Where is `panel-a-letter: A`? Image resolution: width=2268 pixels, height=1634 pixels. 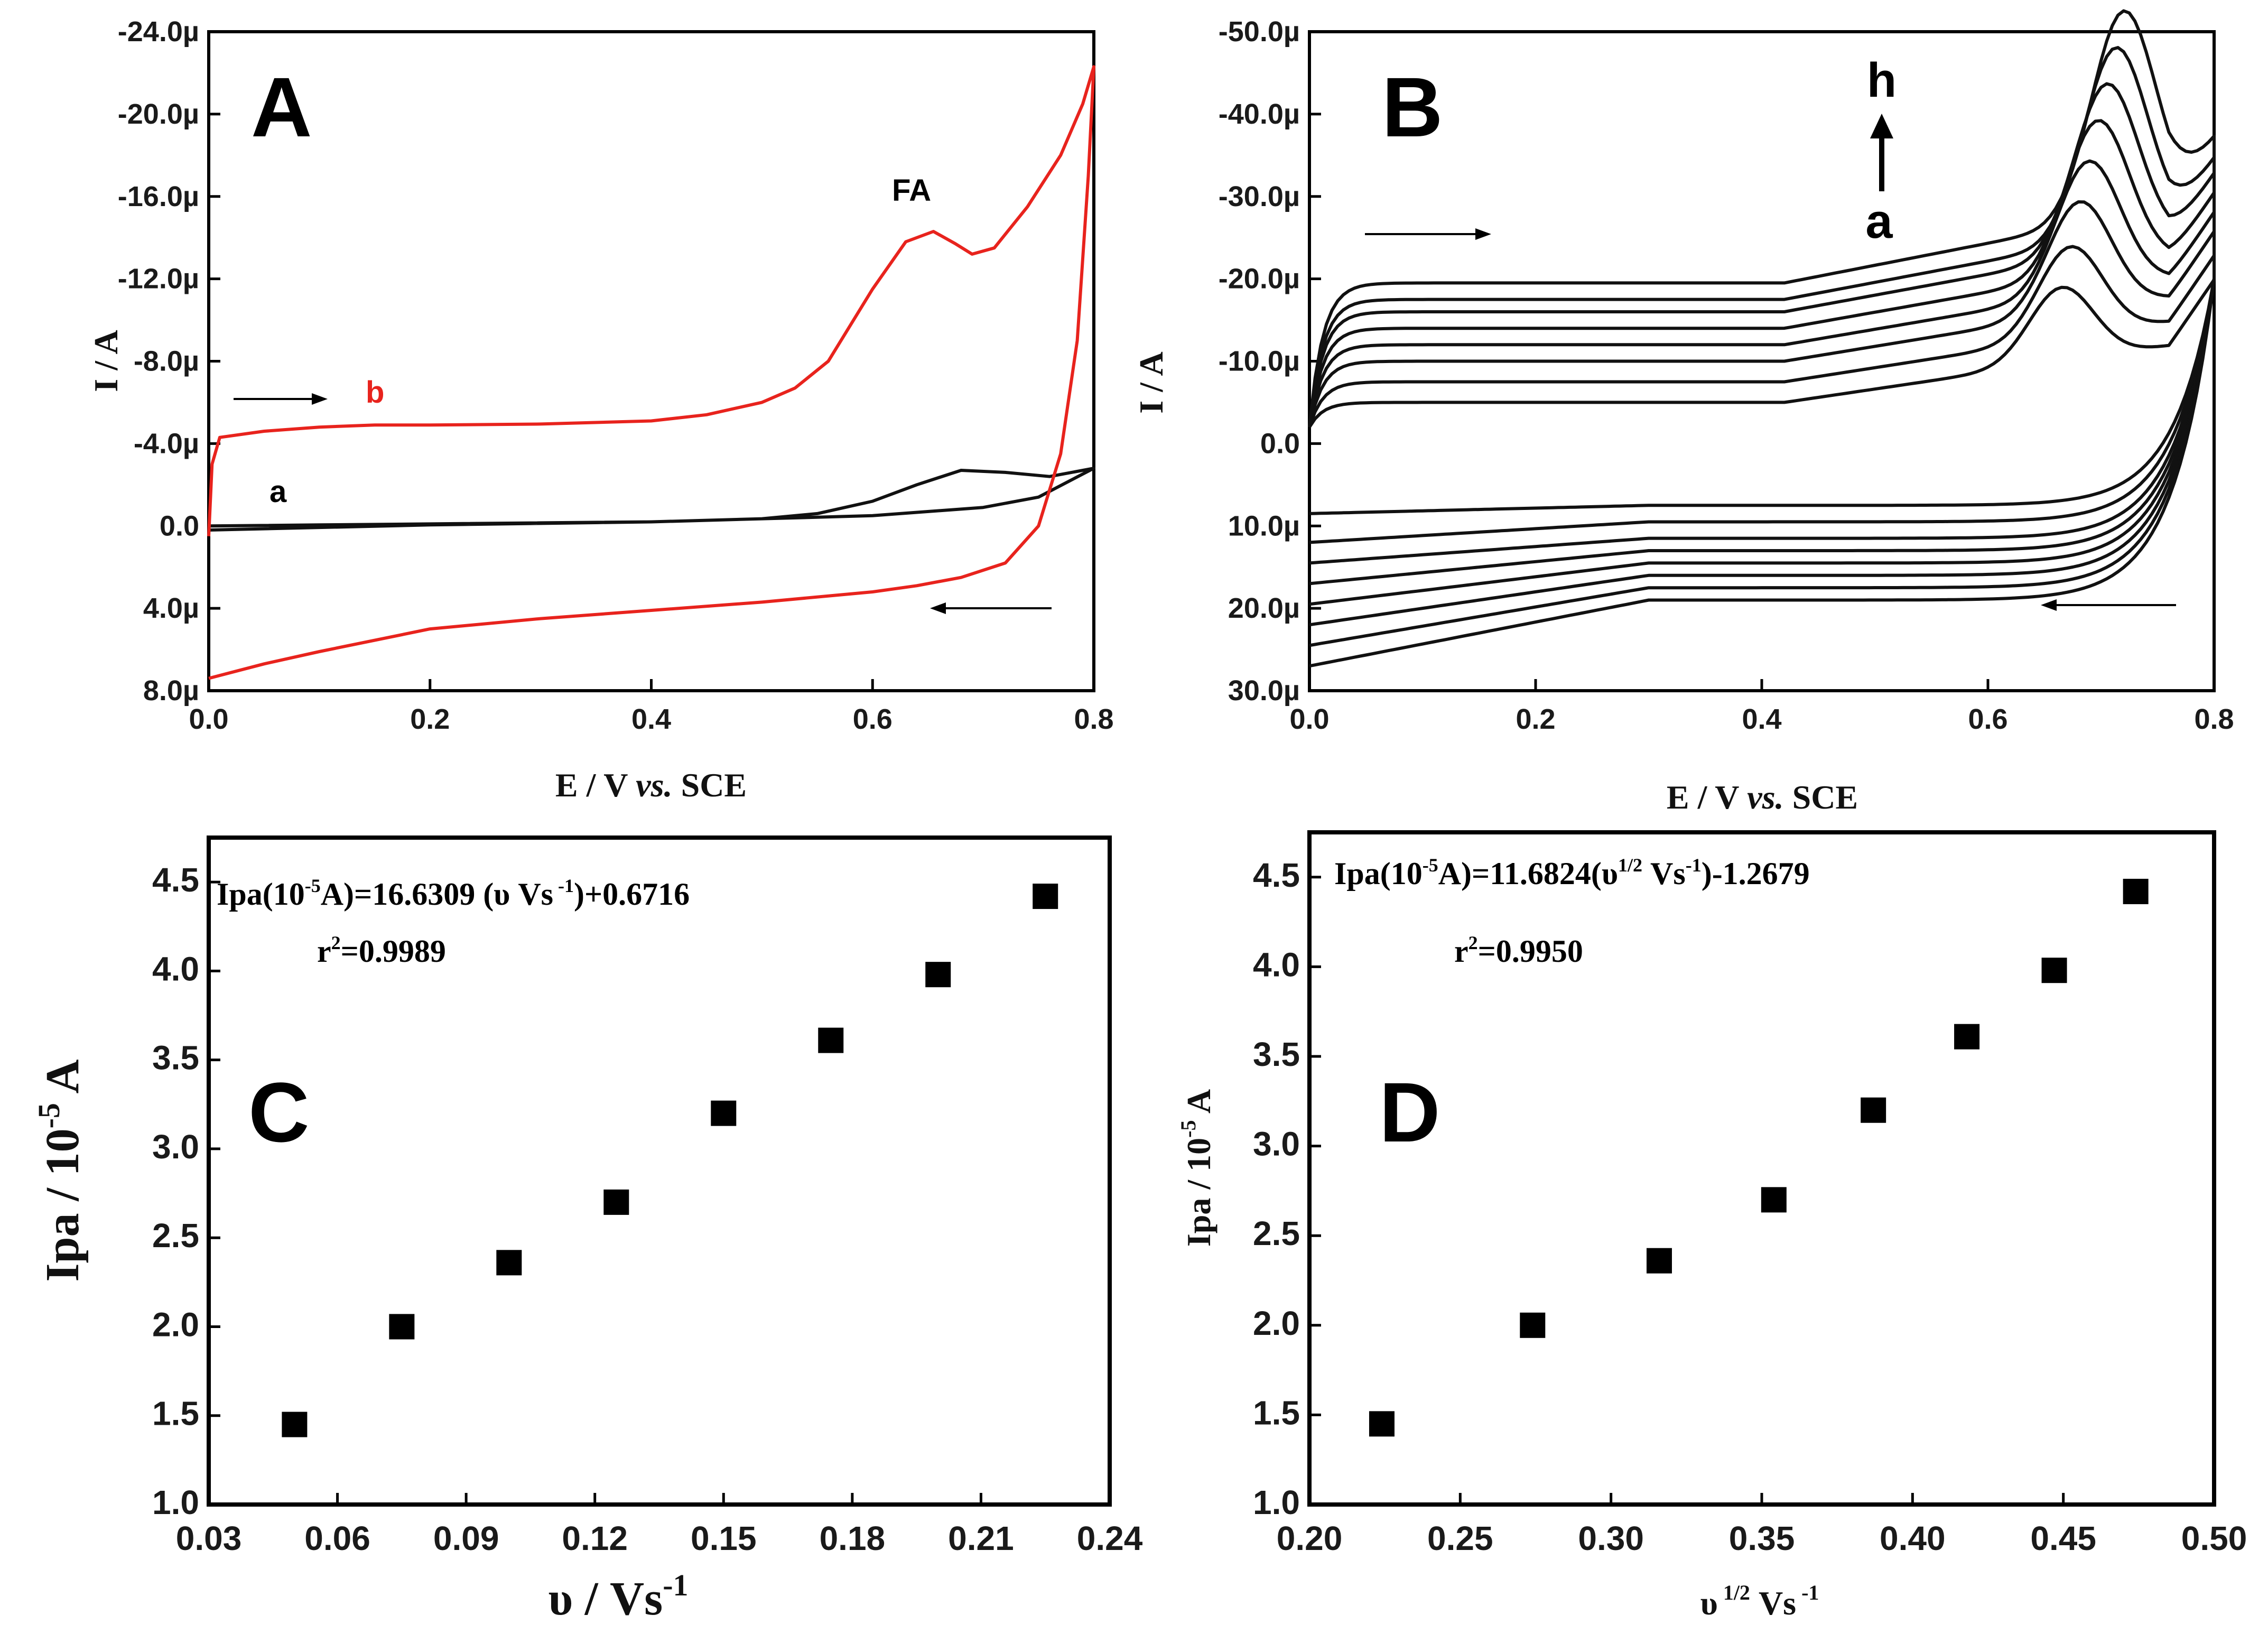
panel-a-letter: A is located at coordinates (281, 107).